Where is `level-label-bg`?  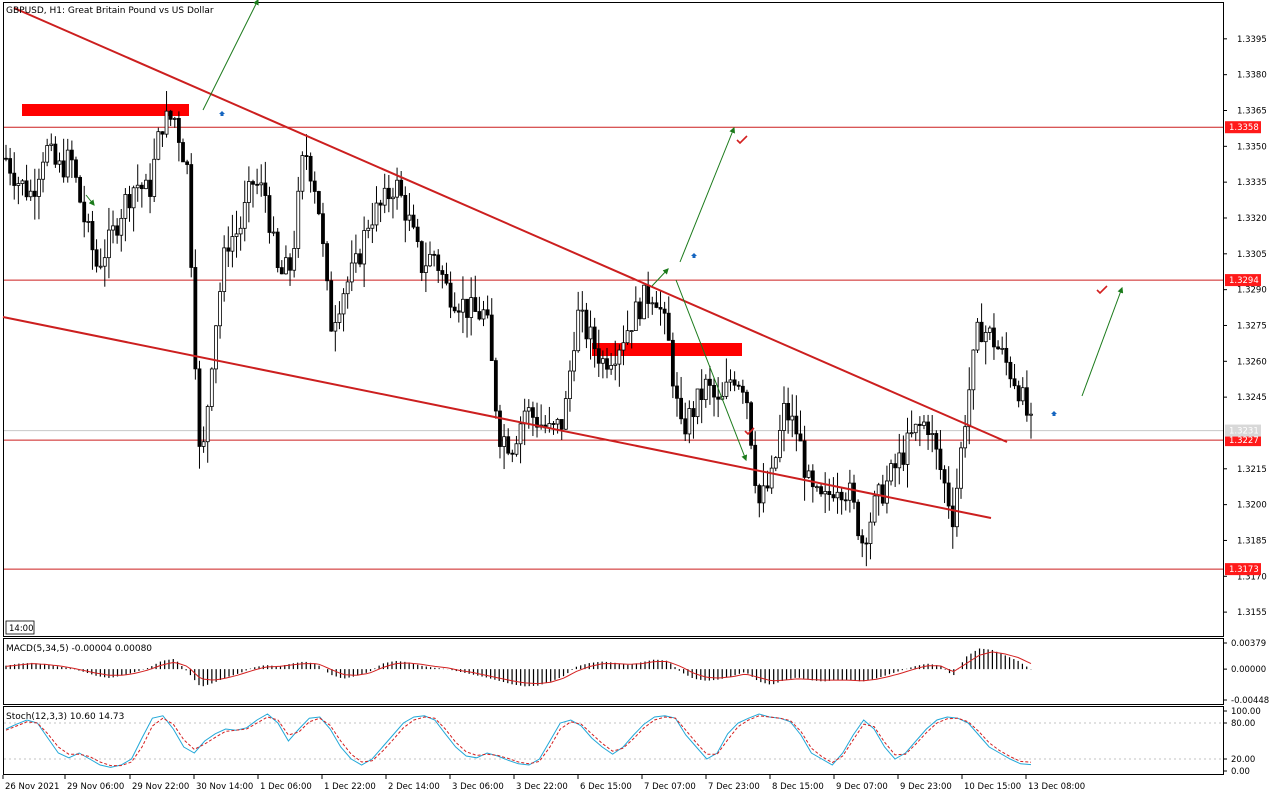
level-label-bg is located at coordinates (1243, 127).